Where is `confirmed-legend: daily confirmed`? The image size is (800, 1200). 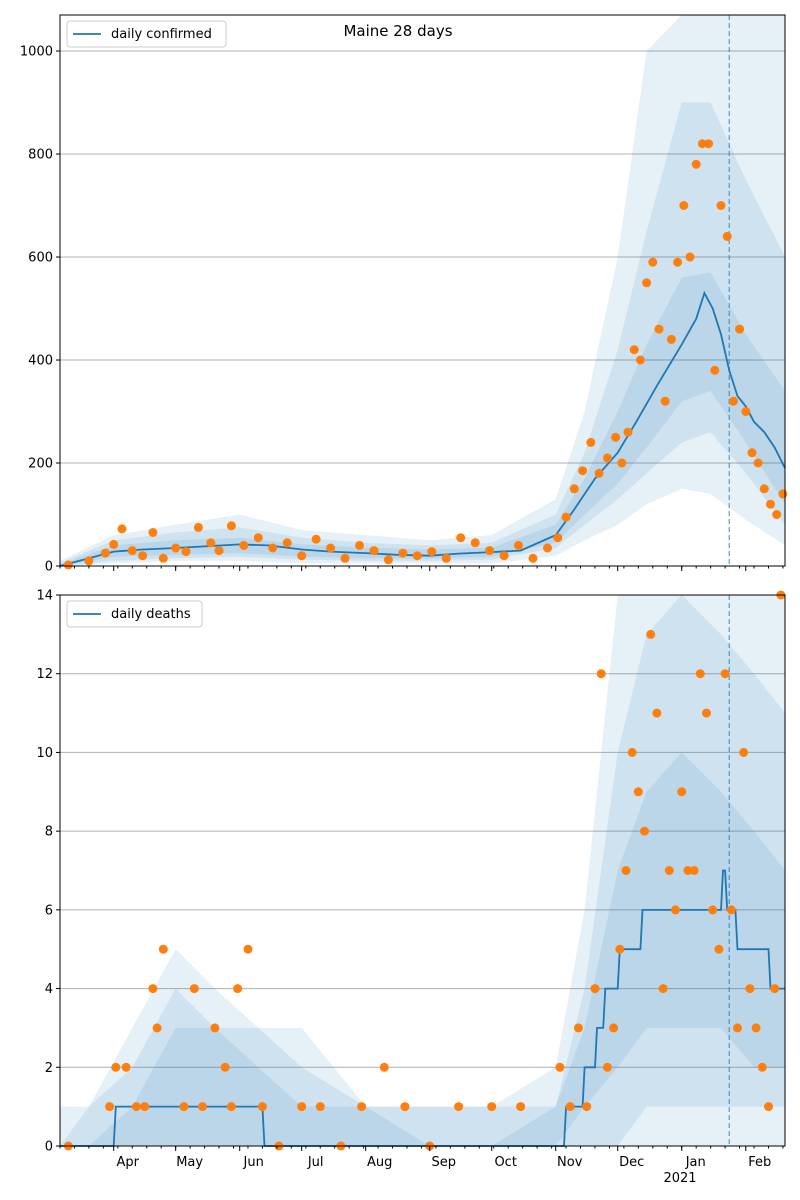
confirmed-legend: daily confirmed is located at coordinates (146, 34).